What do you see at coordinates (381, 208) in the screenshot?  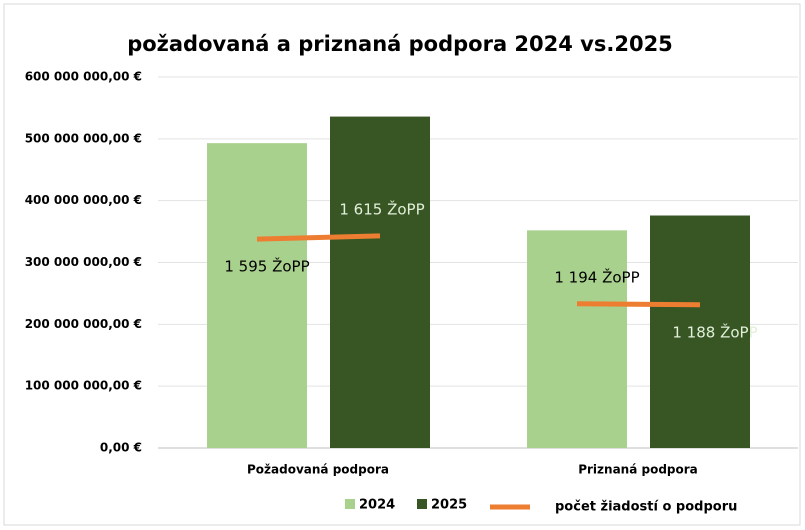 I see `data-label: 1 615 ŽoPP` at bounding box center [381, 208].